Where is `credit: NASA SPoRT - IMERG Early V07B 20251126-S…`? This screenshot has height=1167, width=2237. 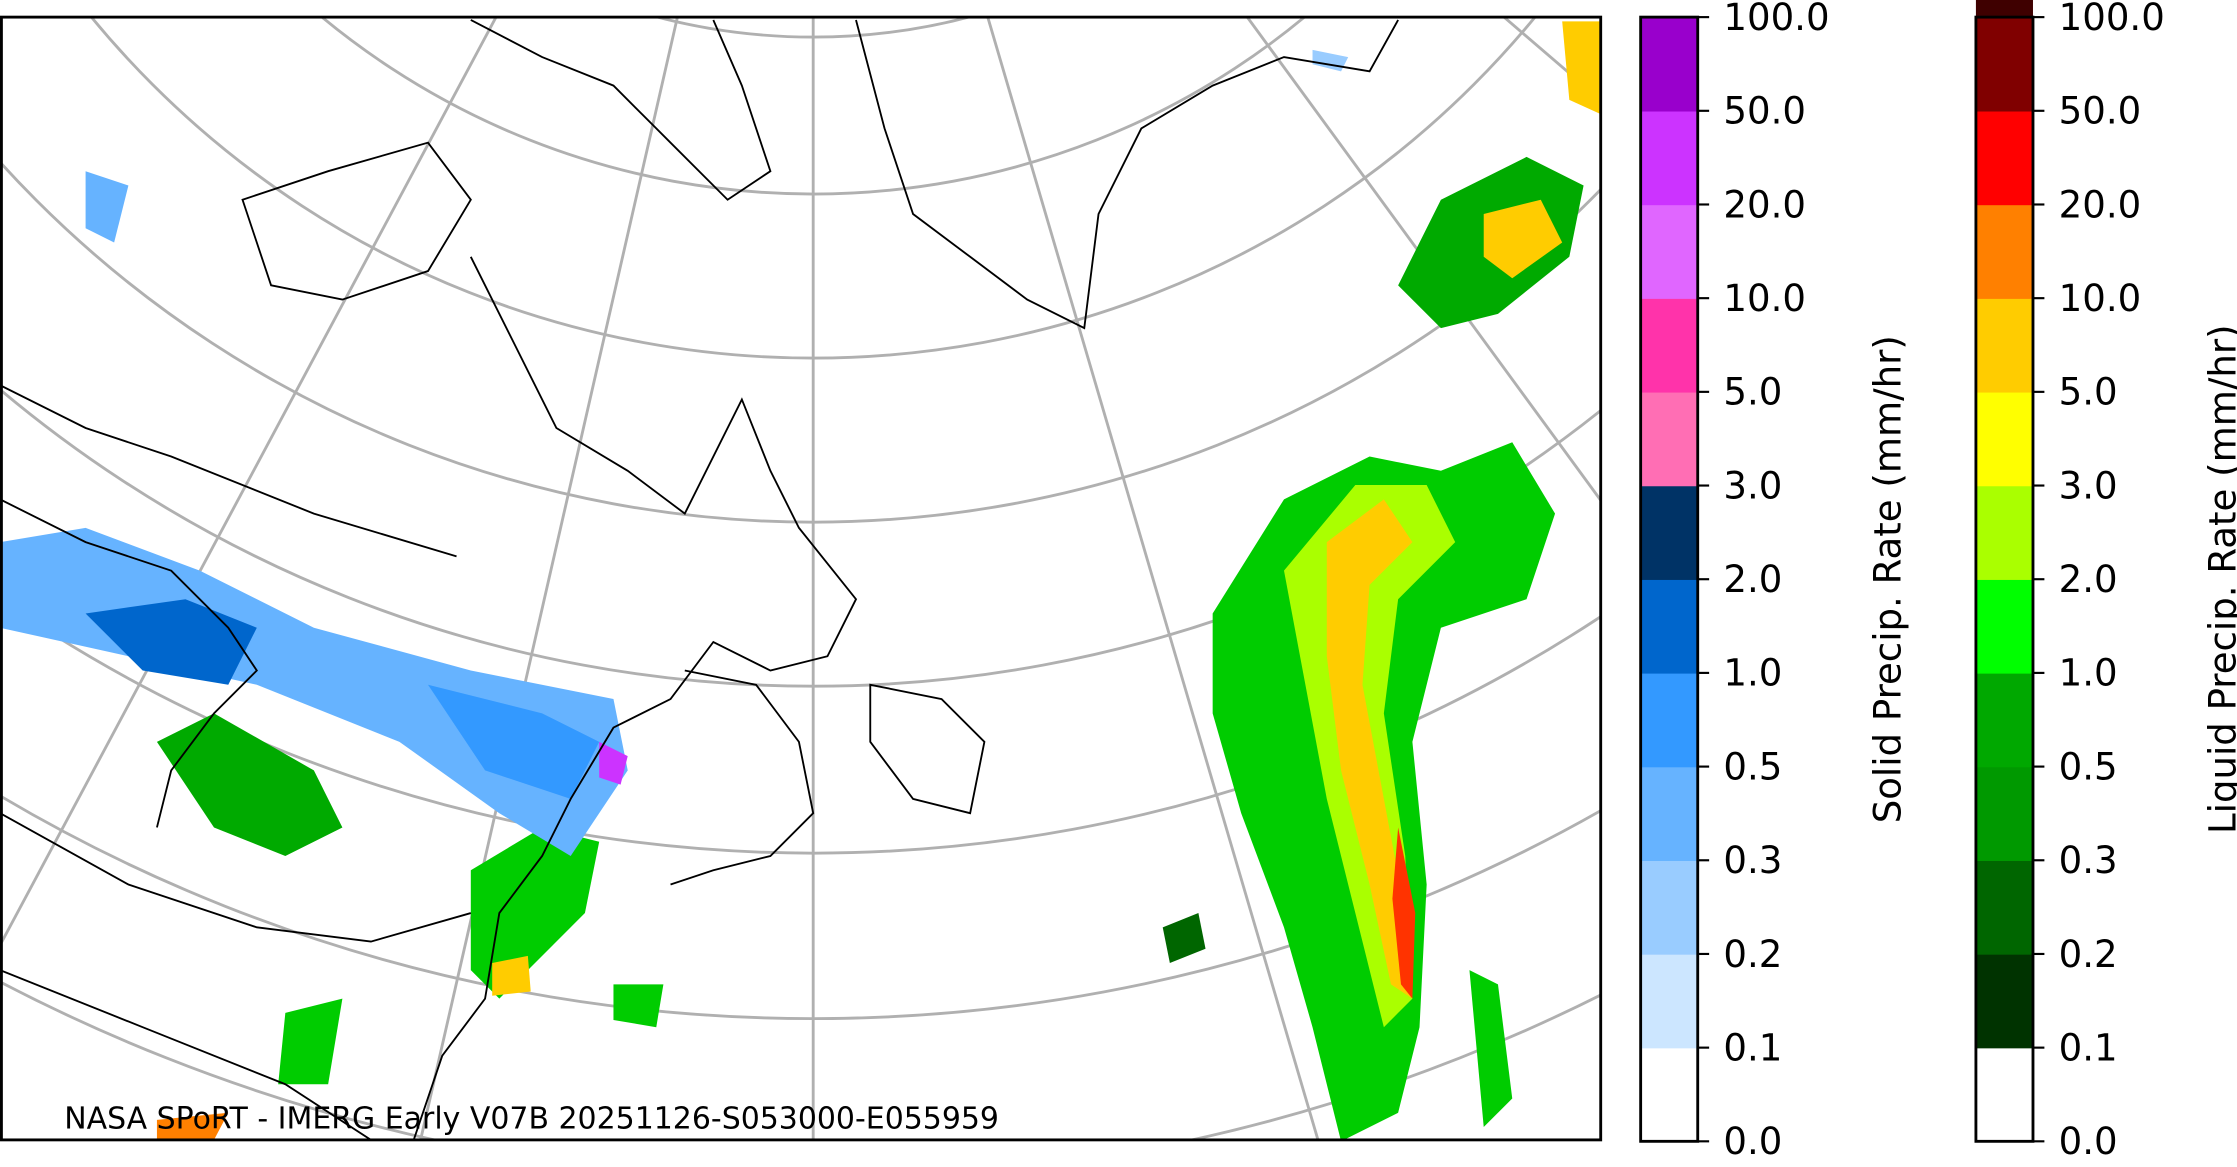
credit: NASA SPoRT - IMERG Early V07B 20251126-S… is located at coordinates (531, 1118).